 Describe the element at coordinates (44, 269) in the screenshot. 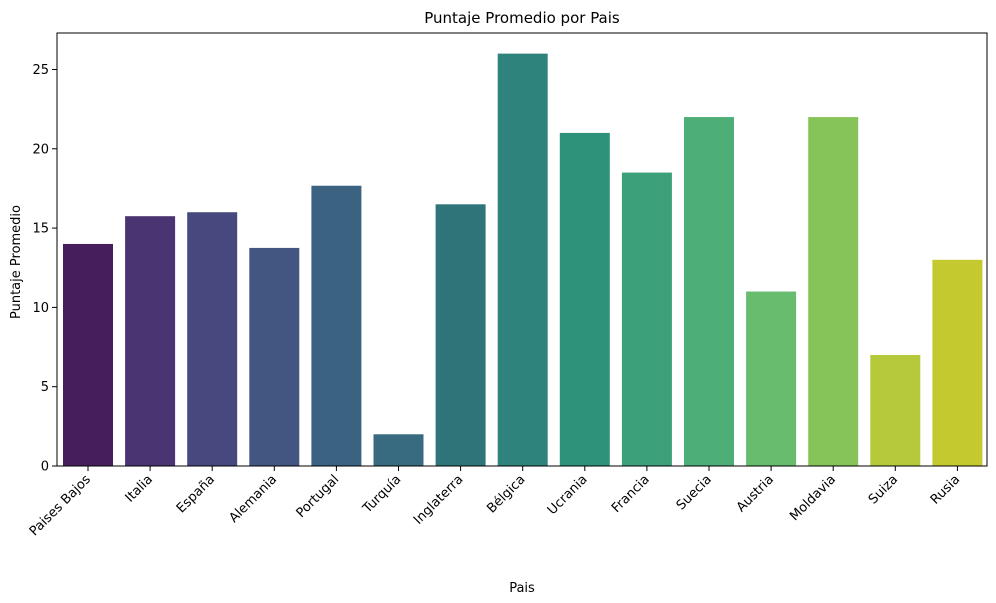

I see `y-axis: 0 5 10 15 20 25` at that location.